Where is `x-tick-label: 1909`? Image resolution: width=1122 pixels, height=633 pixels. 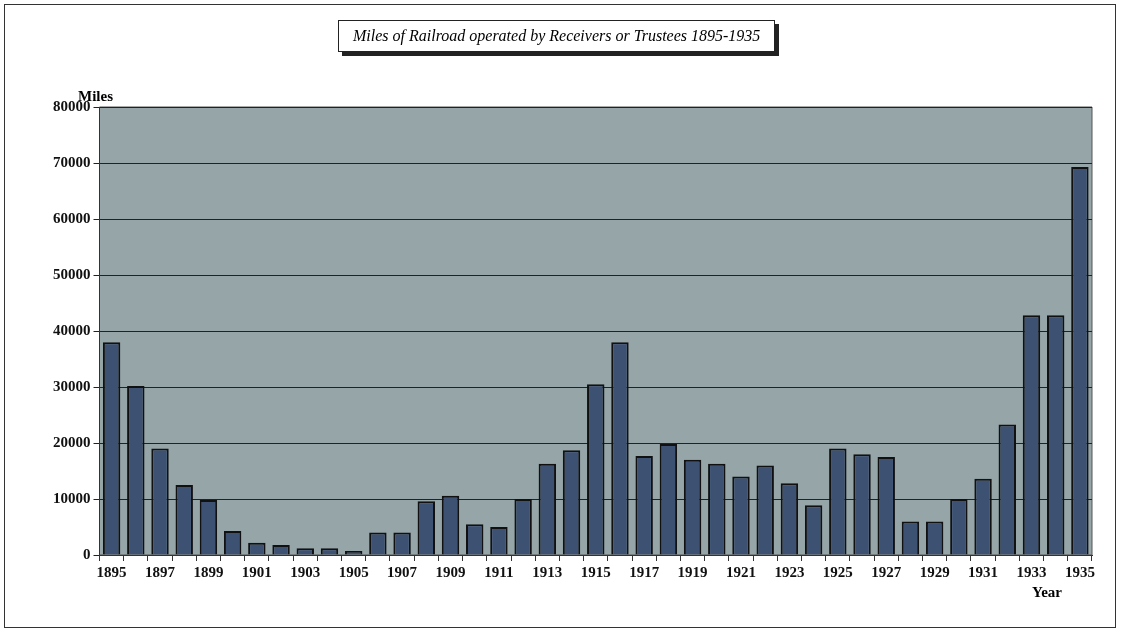
x-tick-label: 1909 is located at coordinates (450, 571).